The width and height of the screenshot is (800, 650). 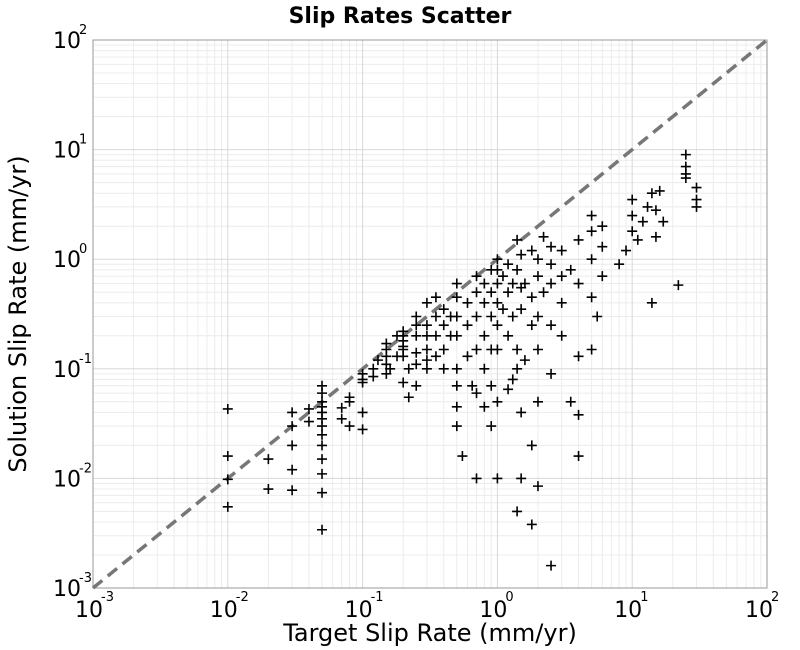 What do you see at coordinates (107, 597) in the screenshot?
I see `x-tick-exponent: -3` at bounding box center [107, 597].